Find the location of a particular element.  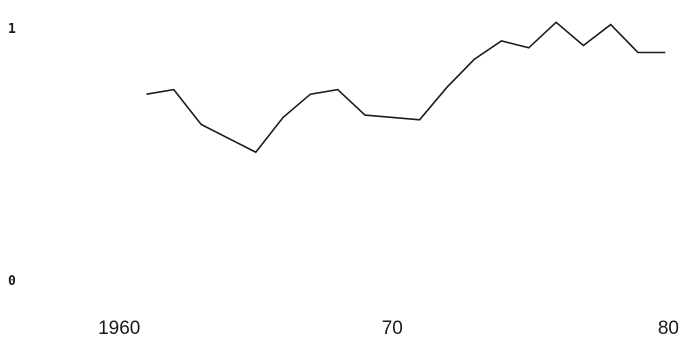

y-axis-ticks: 01 is located at coordinates (12, 155).